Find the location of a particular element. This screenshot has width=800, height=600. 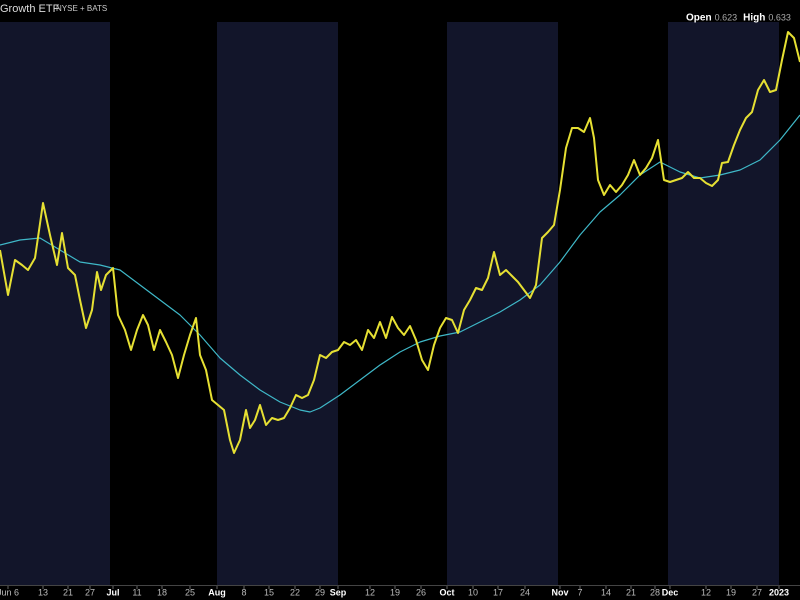

x-tick-label: 15 is located at coordinates (269, 592).